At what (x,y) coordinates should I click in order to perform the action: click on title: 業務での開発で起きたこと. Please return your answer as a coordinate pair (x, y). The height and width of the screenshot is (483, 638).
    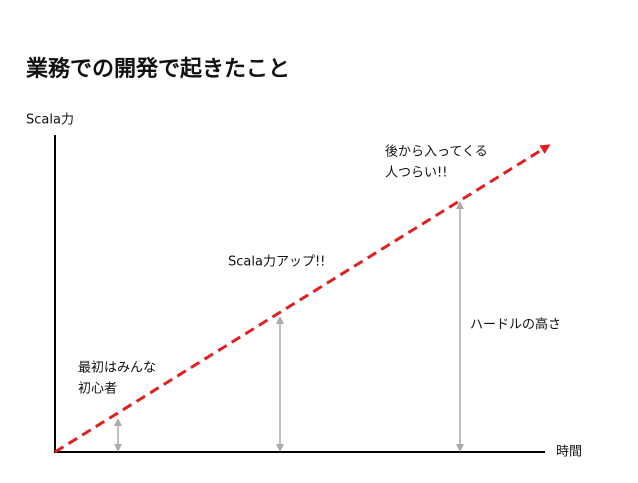
    Looking at the image, I should click on (158, 69).